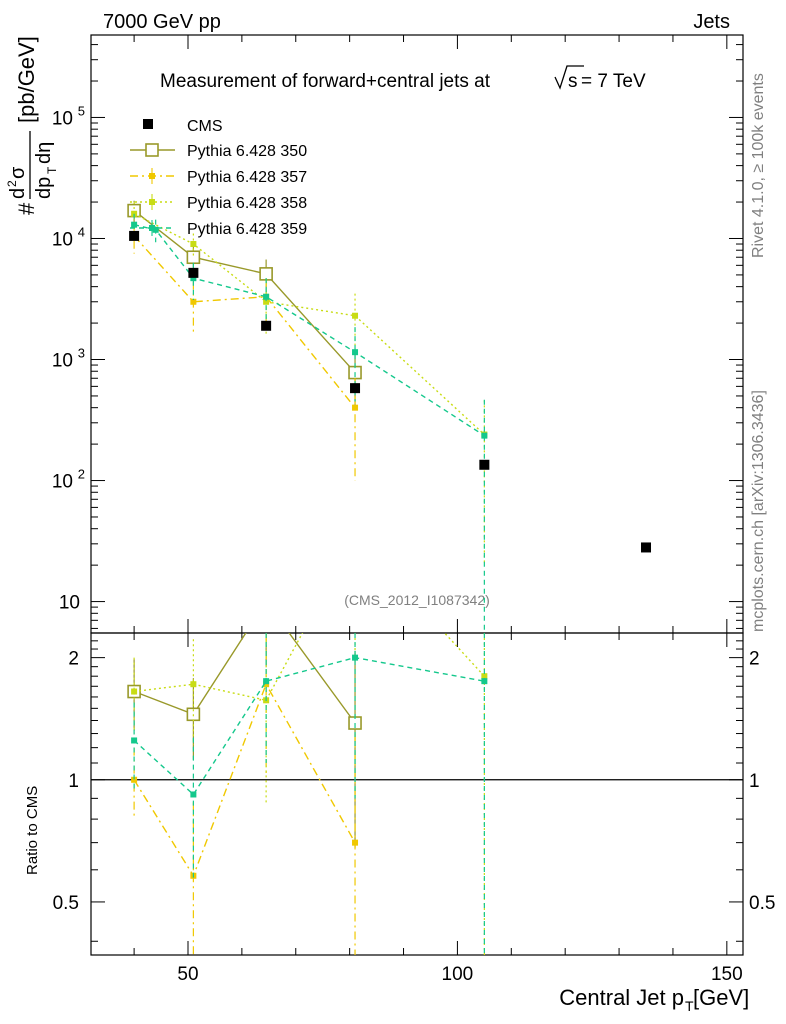  I want to click on side-label-rivet: Rivet 4.1.0, ≥ 100k events, so click(758, 165).